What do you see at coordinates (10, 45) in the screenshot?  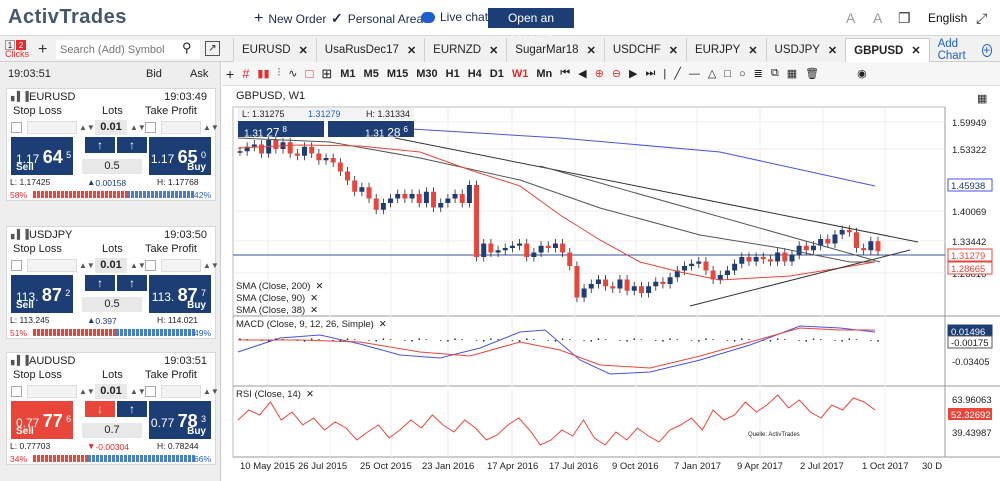 I see `clicks-1-option: 1` at bounding box center [10, 45].